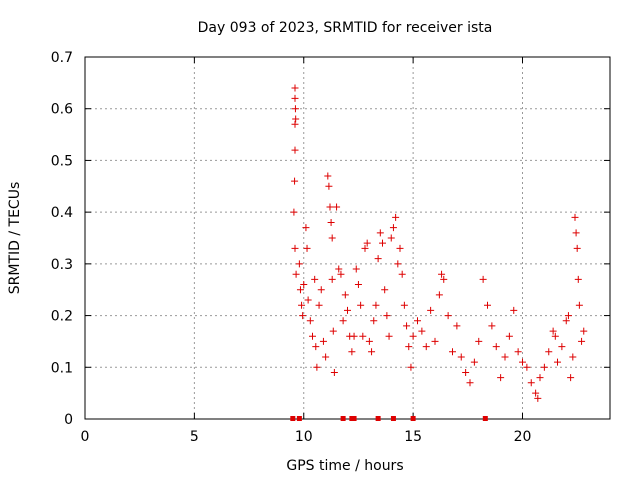  What do you see at coordinates (413, 437) in the screenshot?
I see `x-tick-label: 15` at bounding box center [413, 437].